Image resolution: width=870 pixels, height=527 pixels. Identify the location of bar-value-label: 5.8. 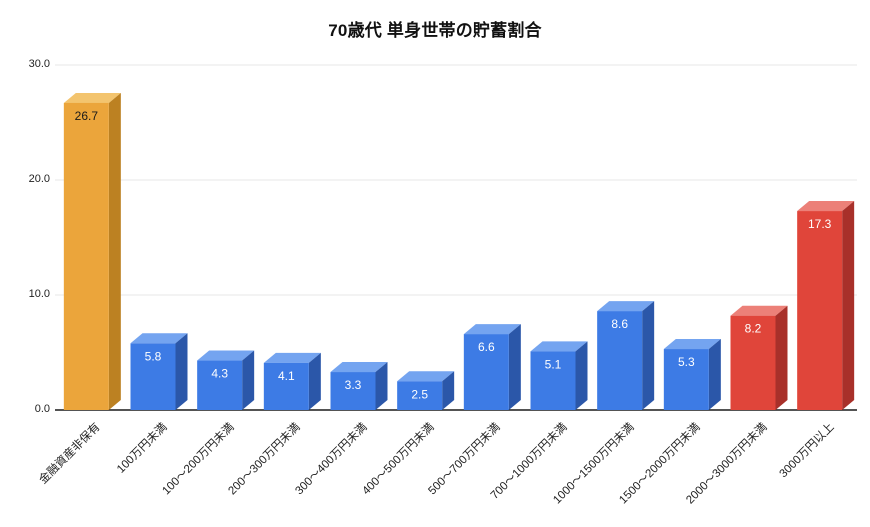
(153, 356).